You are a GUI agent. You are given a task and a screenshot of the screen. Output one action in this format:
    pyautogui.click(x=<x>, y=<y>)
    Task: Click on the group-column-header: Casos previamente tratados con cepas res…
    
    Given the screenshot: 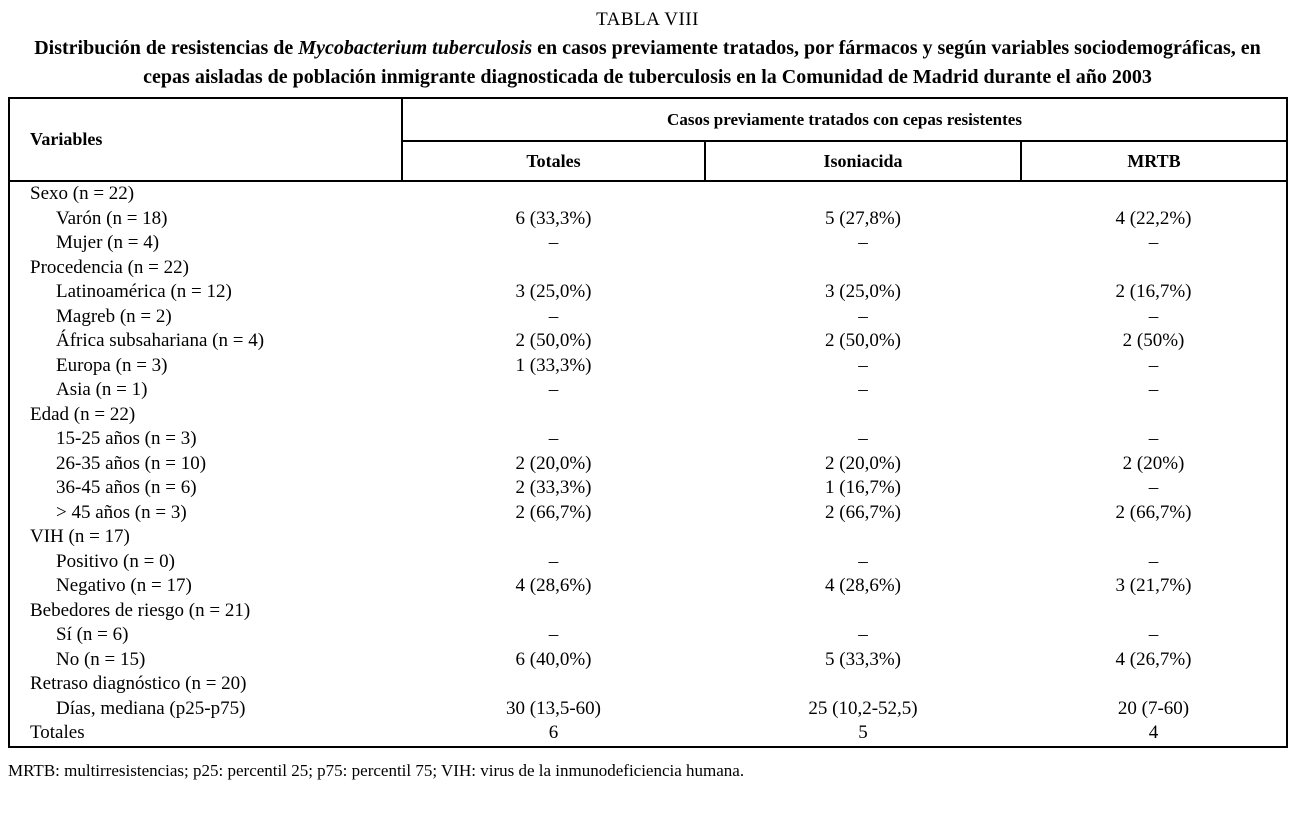 What is the action you would take?
    pyautogui.click(x=845, y=120)
    